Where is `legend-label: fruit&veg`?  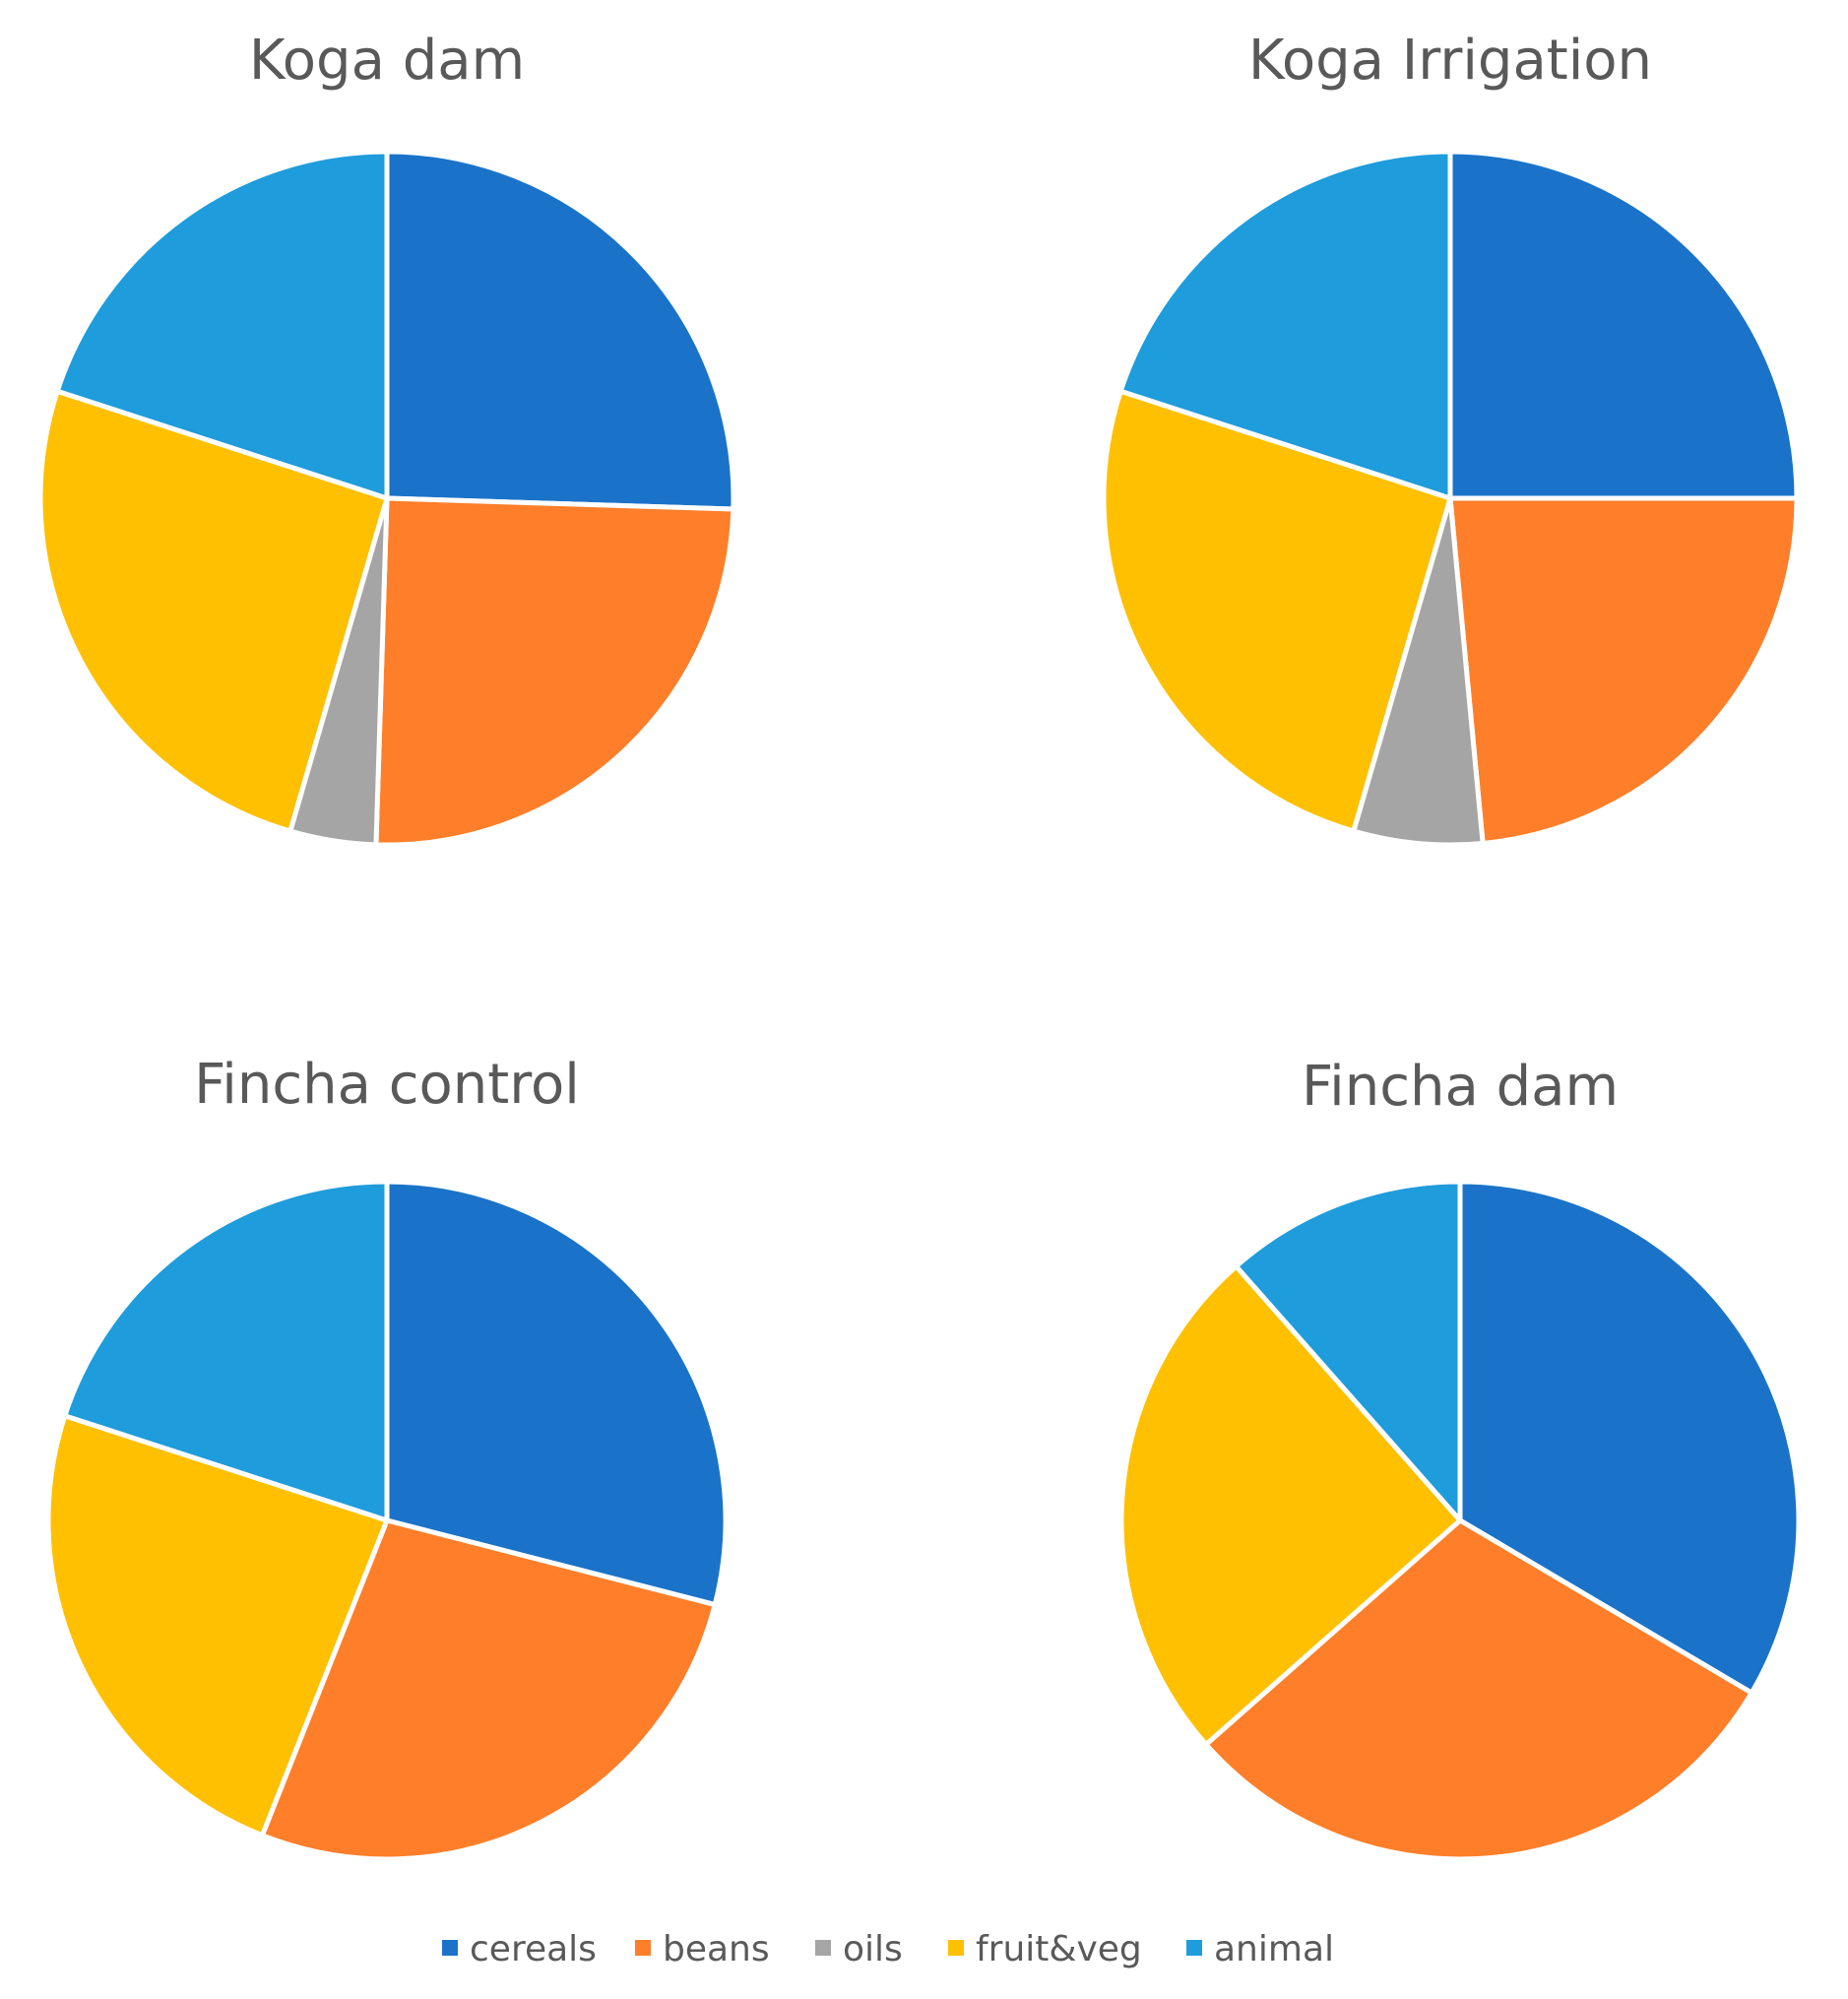 legend-label: fruit&veg is located at coordinates (1059, 1949).